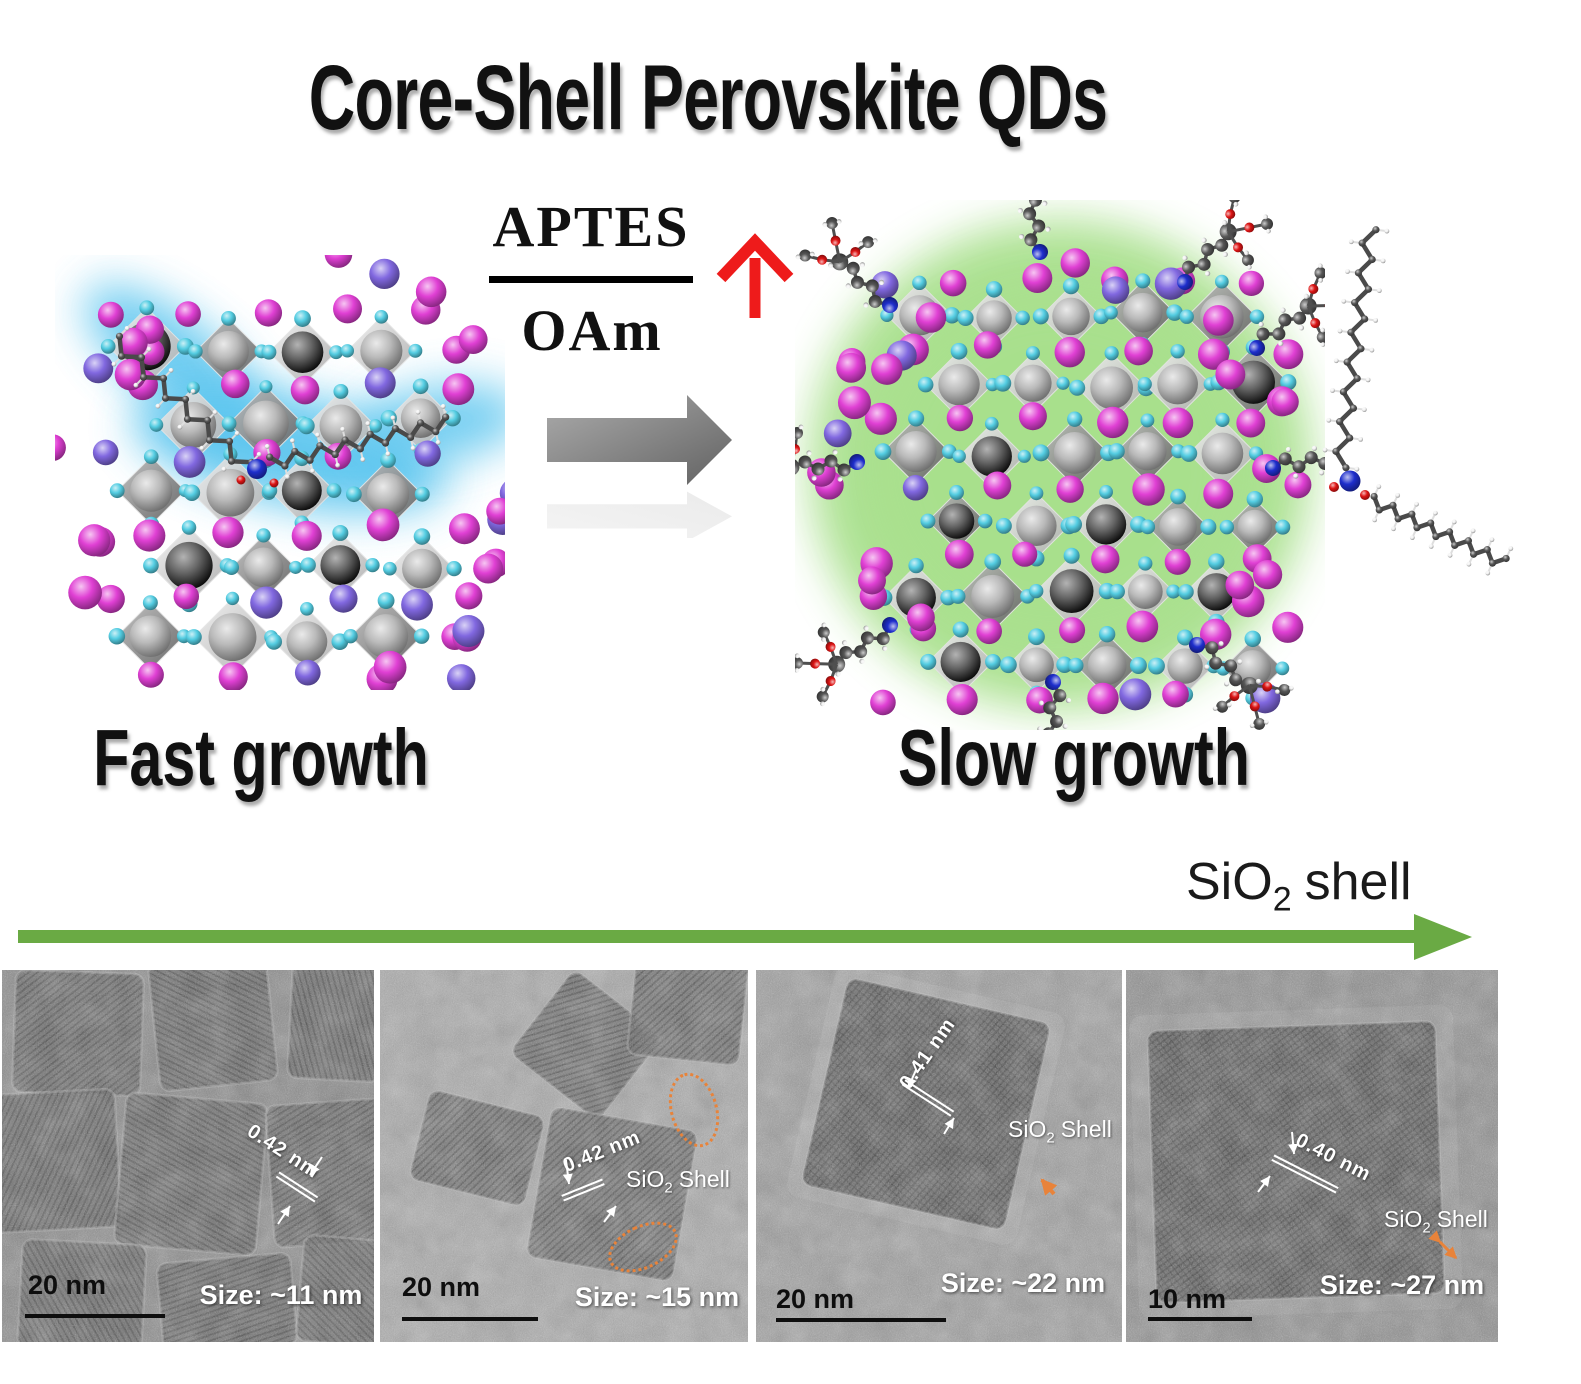  Describe the element at coordinates (280, 472) in the screenshot. I see `fast-growth-perovskite-crystal-illustration` at that location.